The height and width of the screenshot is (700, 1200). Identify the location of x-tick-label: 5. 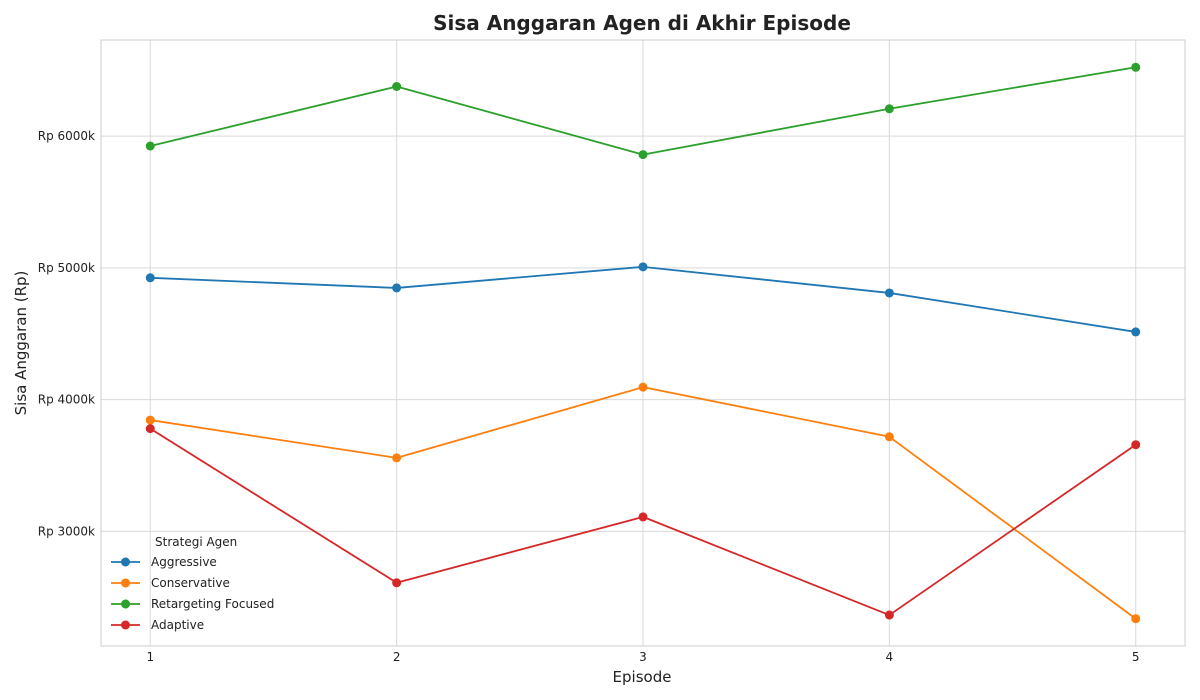
(1136, 657).